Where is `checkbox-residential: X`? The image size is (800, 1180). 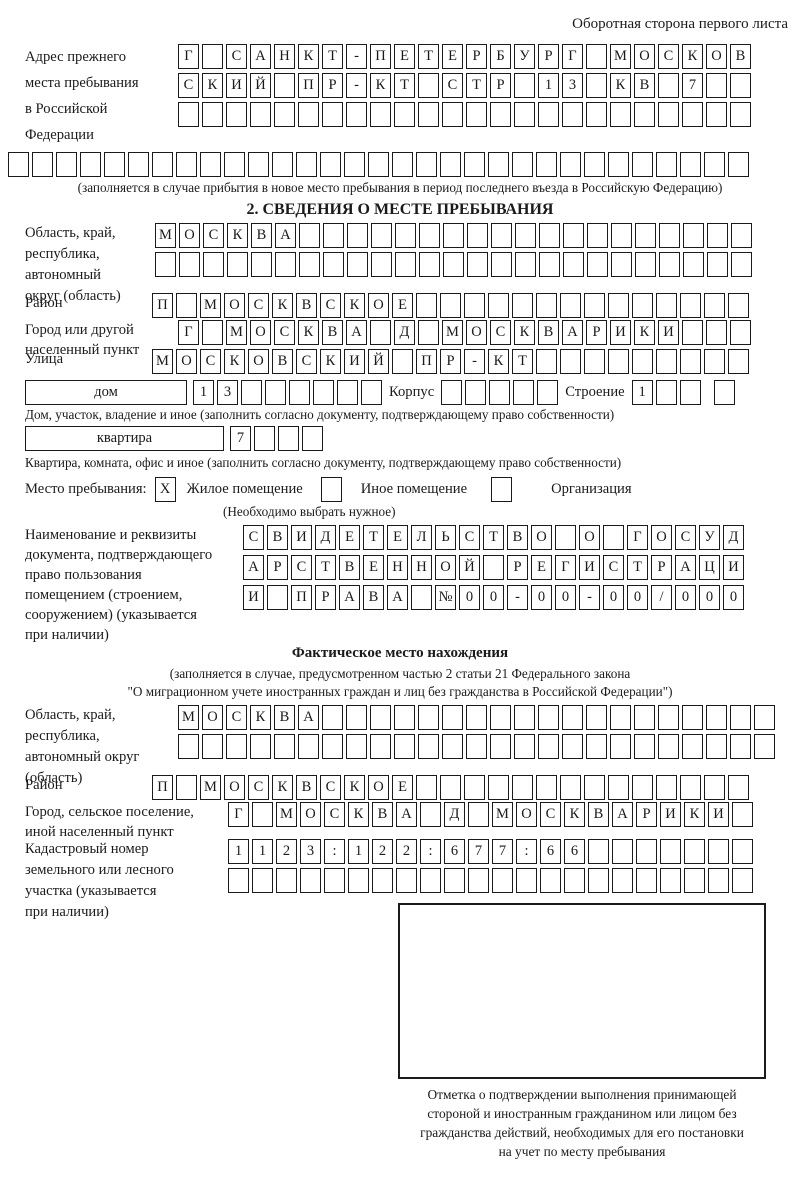 checkbox-residential: X is located at coordinates (165, 489).